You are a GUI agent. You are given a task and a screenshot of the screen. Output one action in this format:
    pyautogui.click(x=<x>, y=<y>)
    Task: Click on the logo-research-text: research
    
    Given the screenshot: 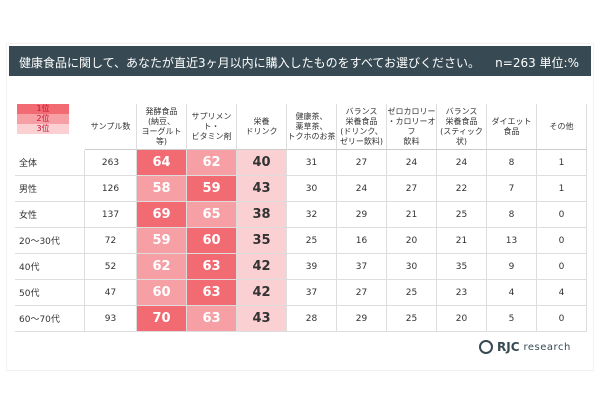 What is the action you would take?
    pyautogui.click(x=547, y=347)
    